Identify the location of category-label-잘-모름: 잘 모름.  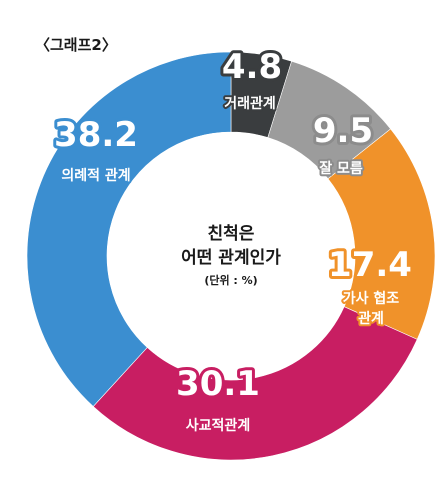
(341, 169).